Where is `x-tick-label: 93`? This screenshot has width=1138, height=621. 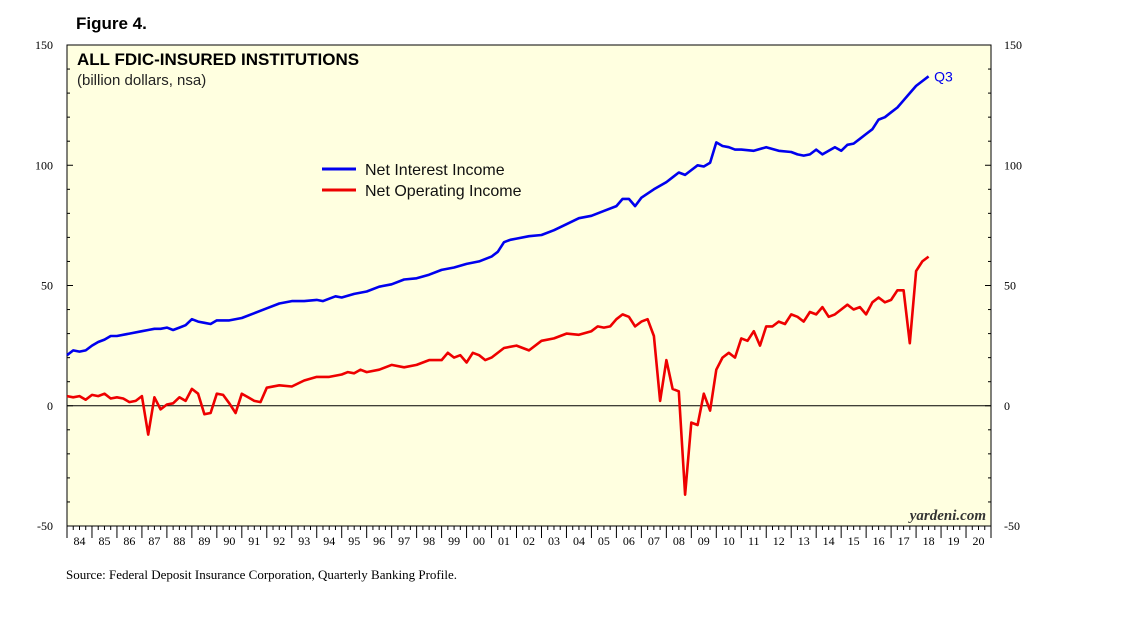
x-tick-label: 93 is located at coordinates (304, 541).